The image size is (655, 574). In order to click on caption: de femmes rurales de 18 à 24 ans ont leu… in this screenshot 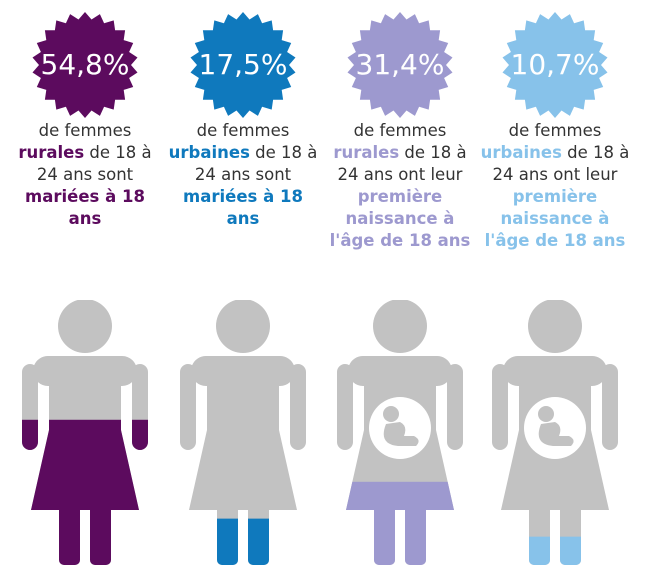, I will do `click(400, 186)`.